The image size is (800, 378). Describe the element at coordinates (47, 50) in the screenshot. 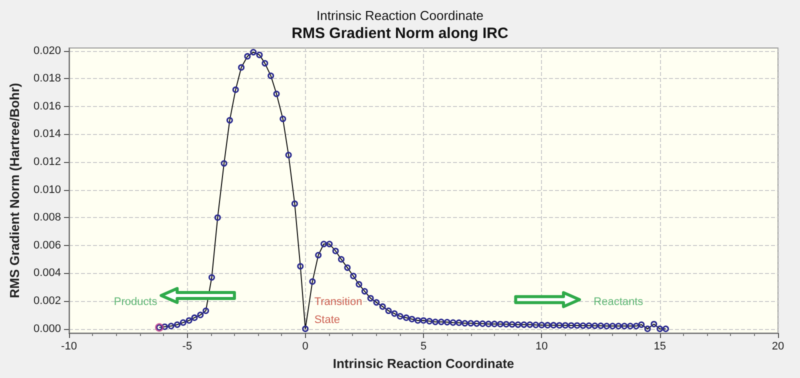

I see `y-tick-label: 0.020` at that location.